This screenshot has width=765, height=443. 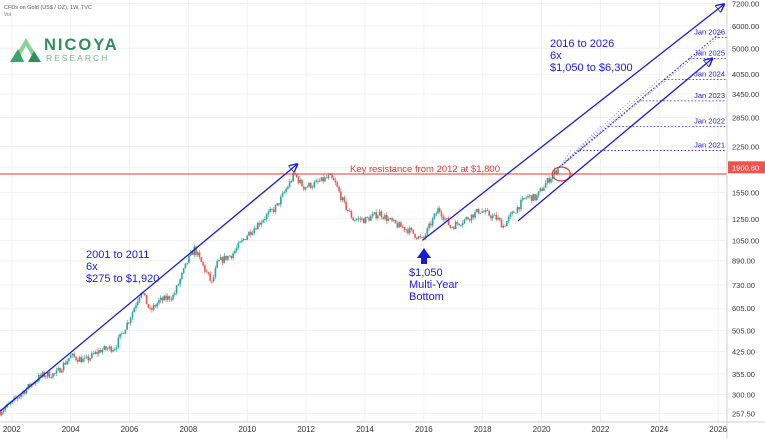 What do you see at coordinates (709, 120) in the screenshot?
I see `target-label: Jan 2022` at bounding box center [709, 120].